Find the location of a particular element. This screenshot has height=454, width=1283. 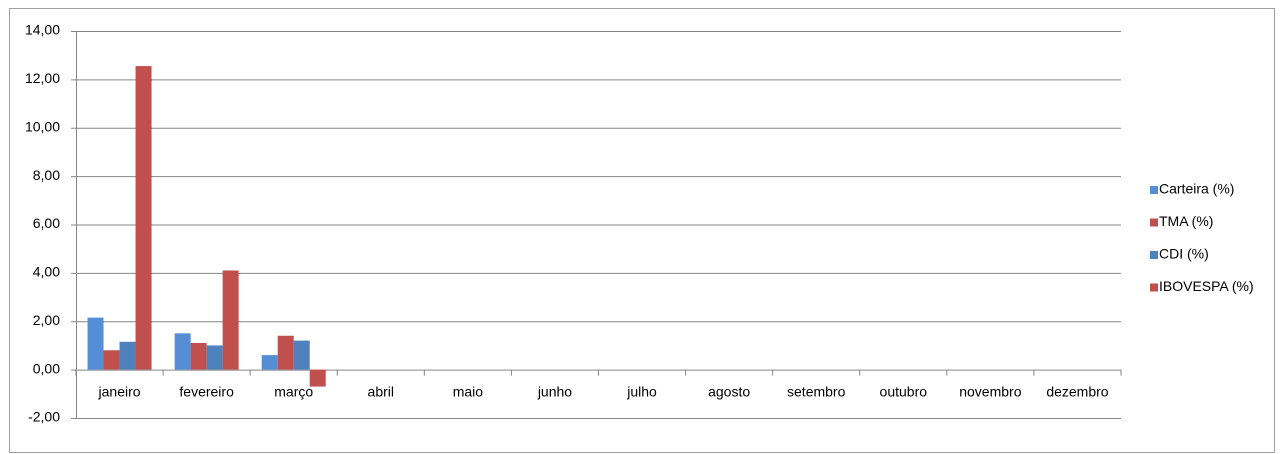

legend-label: TMA (%) is located at coordinates (1186, 221).